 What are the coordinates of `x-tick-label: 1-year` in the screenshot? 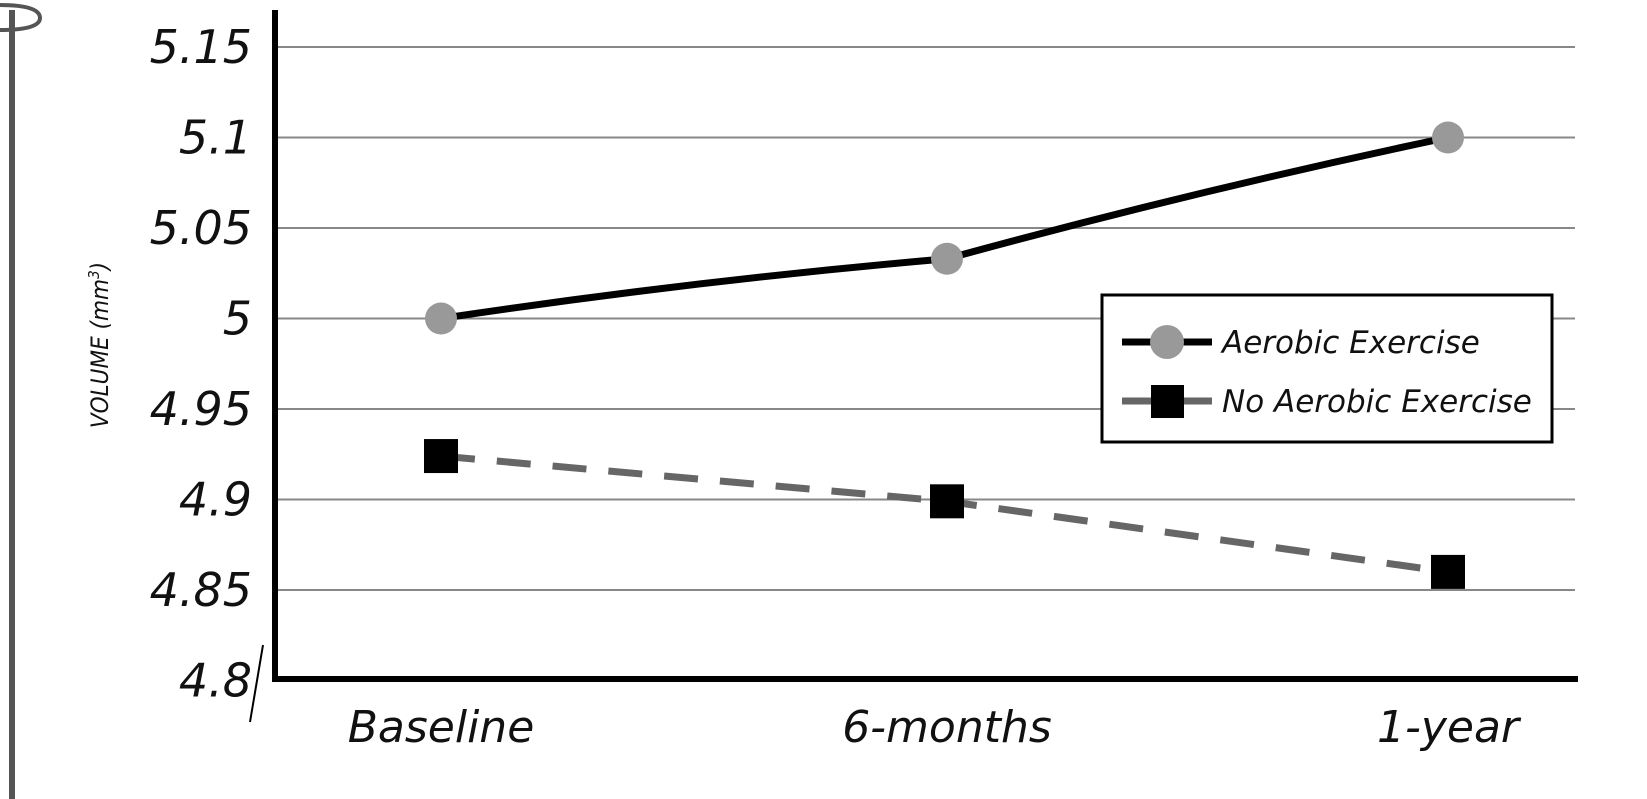 It's located at (1449, 727).